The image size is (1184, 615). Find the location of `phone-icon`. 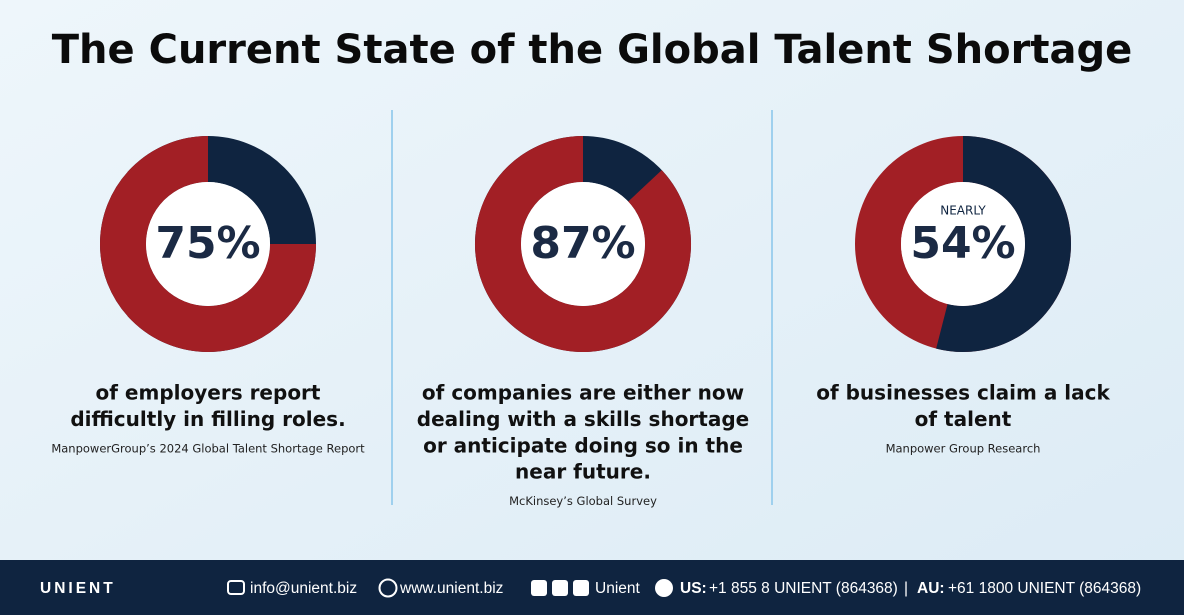

phone-icon is located at coordinates (664, 588).